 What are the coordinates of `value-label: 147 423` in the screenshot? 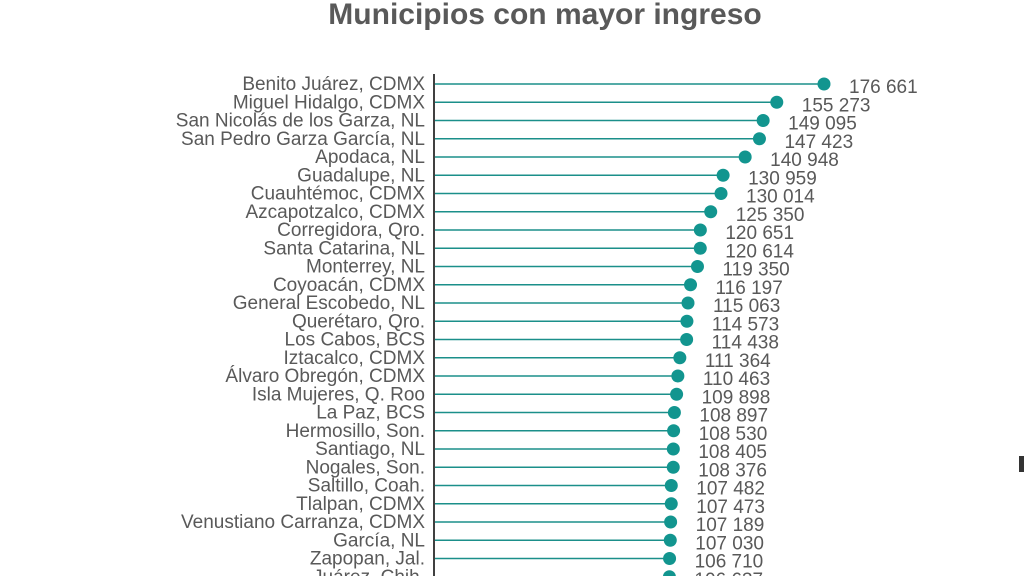 It's located at (818, 142).